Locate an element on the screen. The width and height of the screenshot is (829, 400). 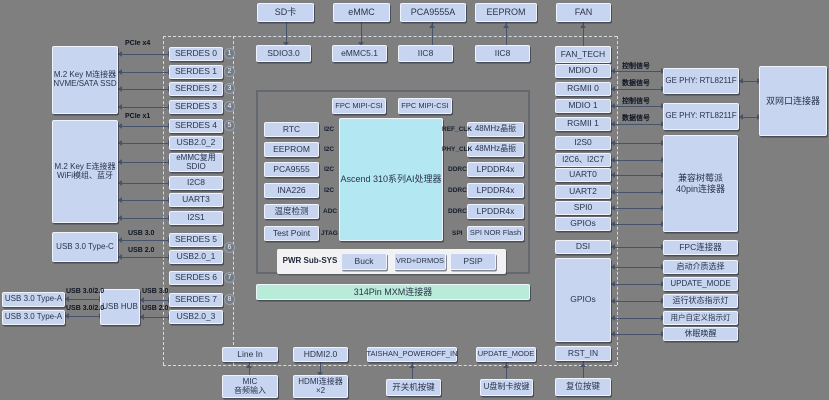
pin-hdmi20-label: HDMI2.0 is located at coordinates (320, 353).